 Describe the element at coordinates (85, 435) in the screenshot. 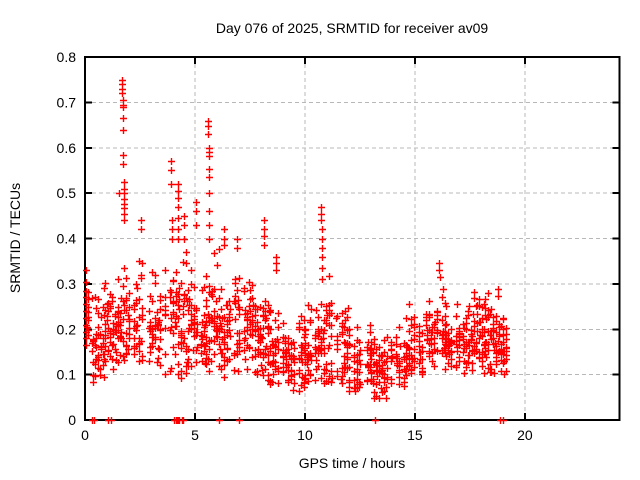

I see `x-tick-label: 0` at that location.